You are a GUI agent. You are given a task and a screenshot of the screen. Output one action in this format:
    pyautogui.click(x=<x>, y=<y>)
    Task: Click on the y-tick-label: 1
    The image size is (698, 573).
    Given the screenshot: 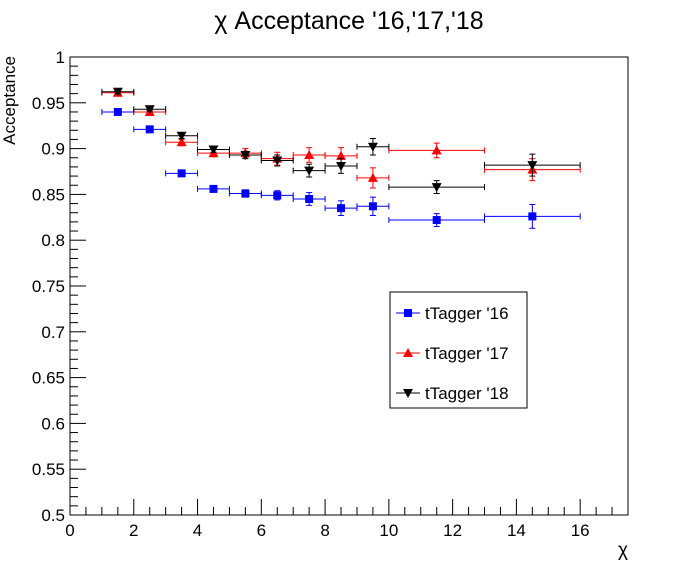 What is the action you would take?
    pyautogui.click(x=60, y=57)
    